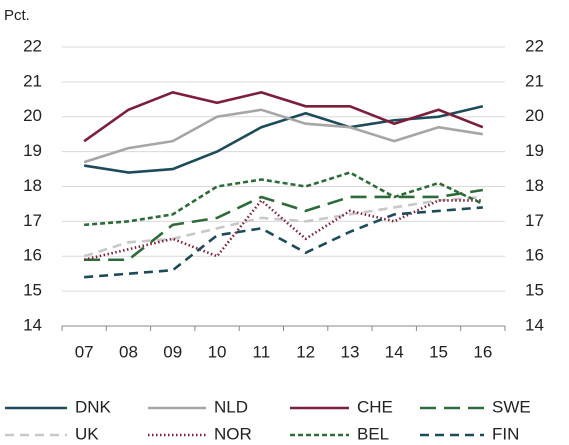 Image resolution: width=569 pixels, height=445 pixels. I want to click on legend-label: DNK, so click(93, 406).